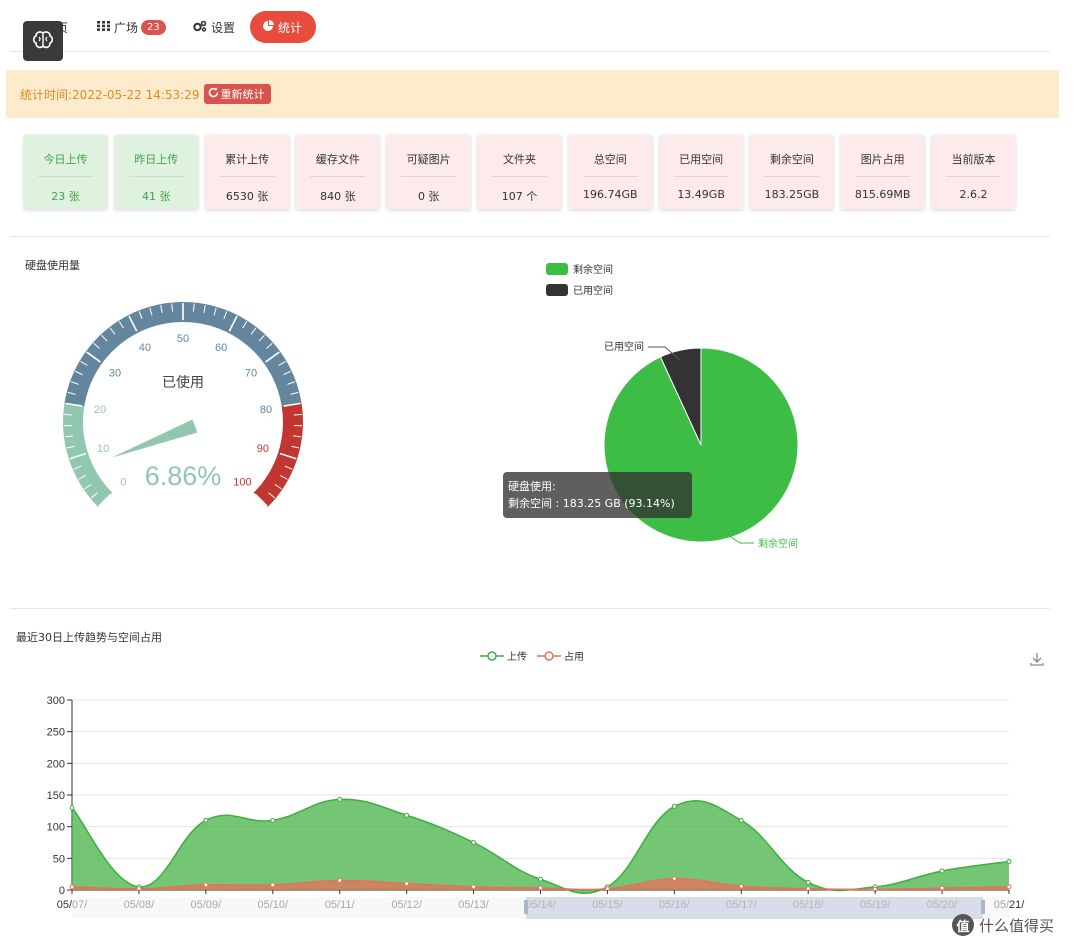 This screenshot has height=951, width=1080. Describe the element at coordinates (247, 196) in the screenshot. I see `stat-card-value: 6530 张` at that location.